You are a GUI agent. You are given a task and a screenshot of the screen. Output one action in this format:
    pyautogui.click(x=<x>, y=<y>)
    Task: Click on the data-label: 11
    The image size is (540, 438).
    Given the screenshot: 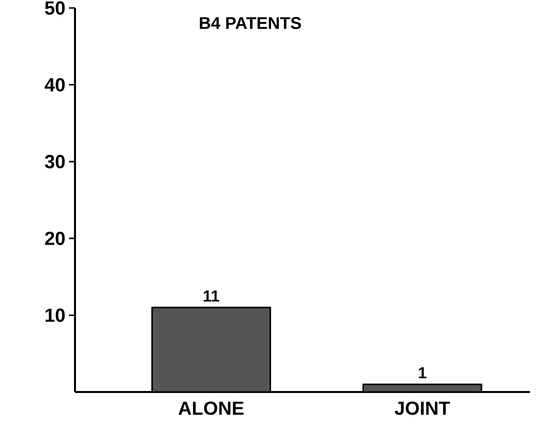 What is the action you would take?
    pyautogui.click(x=212, y=296)
    